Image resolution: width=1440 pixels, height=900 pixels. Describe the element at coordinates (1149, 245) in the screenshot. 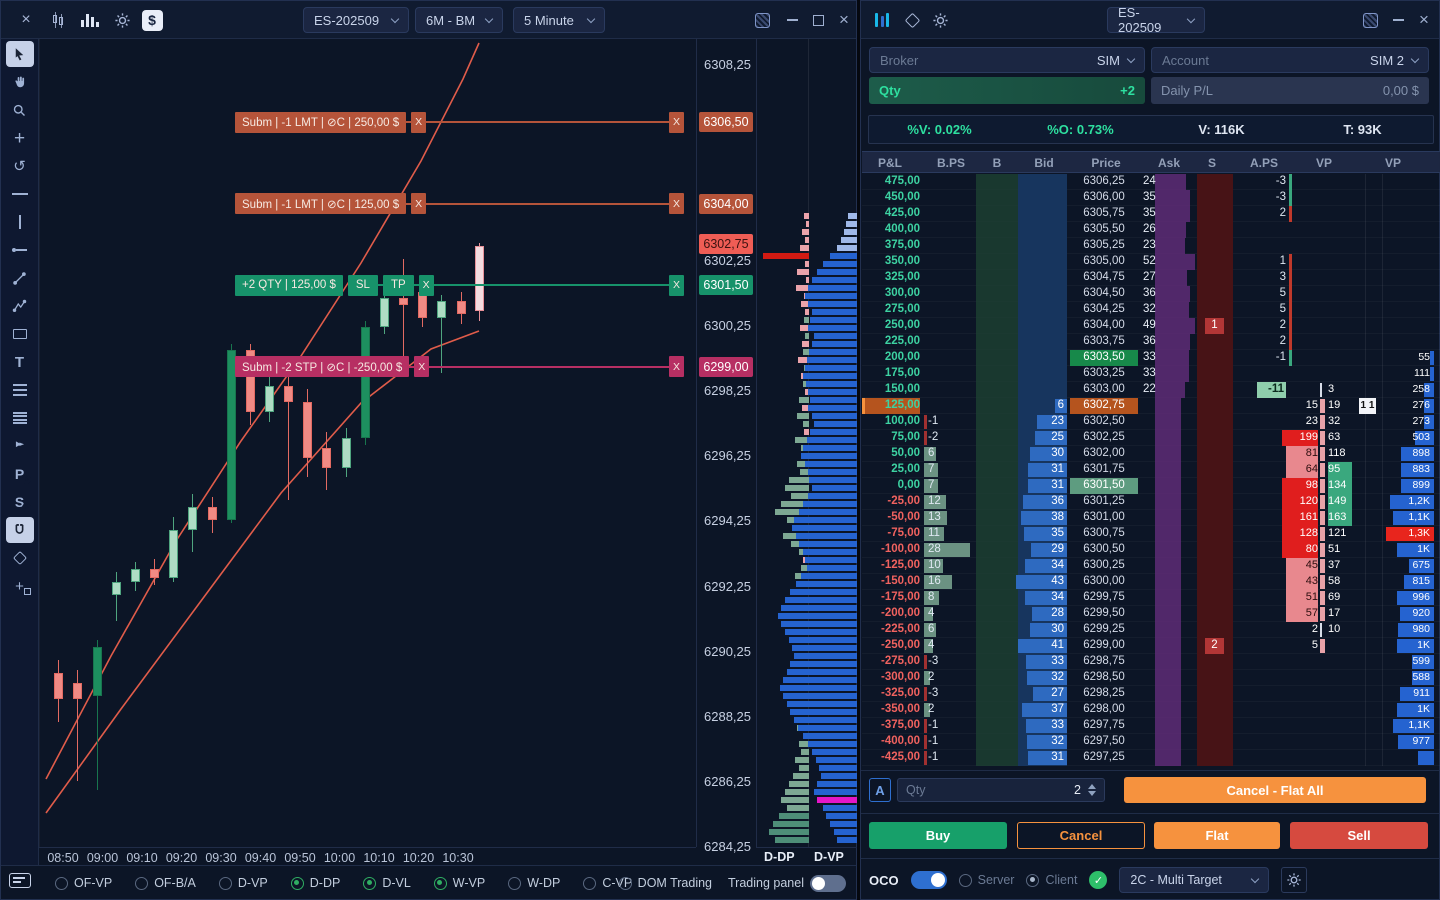

I see `ask-cell: 23` at that location.